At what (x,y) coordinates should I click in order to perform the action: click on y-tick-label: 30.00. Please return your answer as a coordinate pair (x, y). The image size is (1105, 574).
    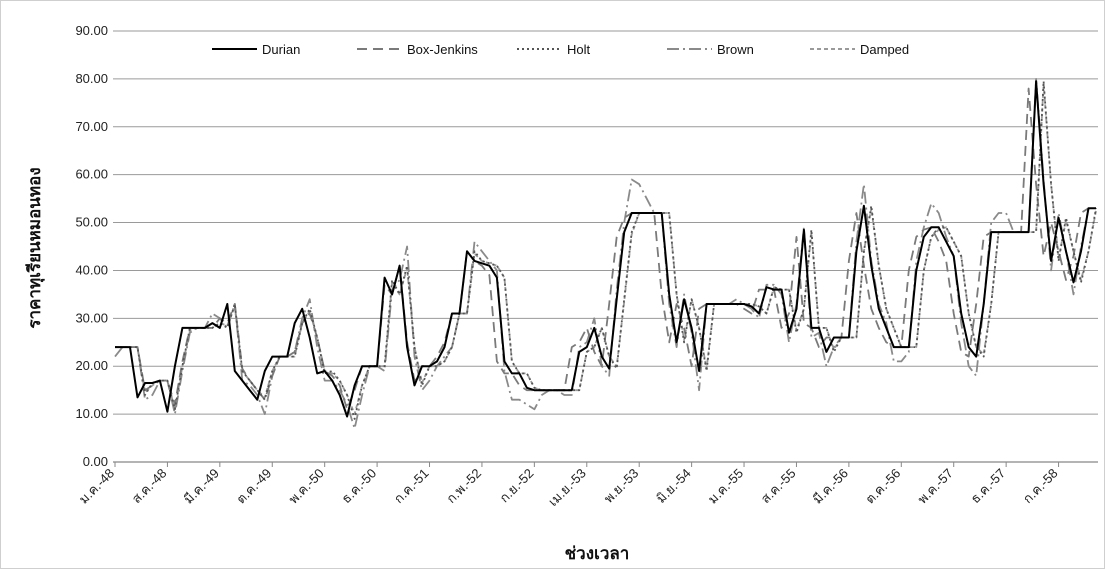
    Looking at the image, I should click on (91, 317).